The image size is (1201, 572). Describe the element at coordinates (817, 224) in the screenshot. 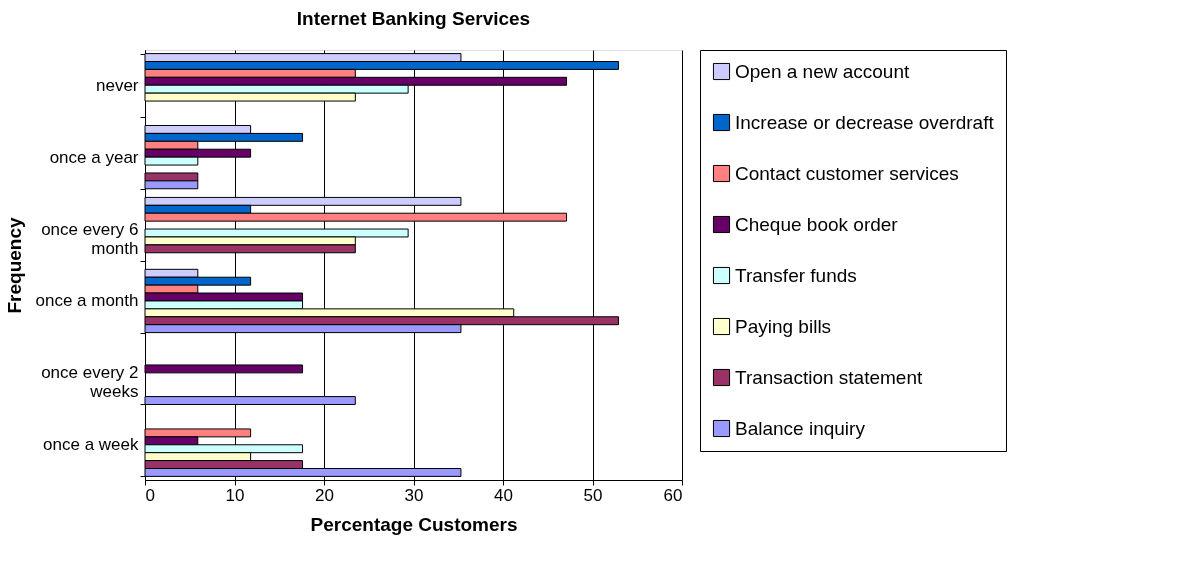

I see `legend-label: Cheque book order` at that location.